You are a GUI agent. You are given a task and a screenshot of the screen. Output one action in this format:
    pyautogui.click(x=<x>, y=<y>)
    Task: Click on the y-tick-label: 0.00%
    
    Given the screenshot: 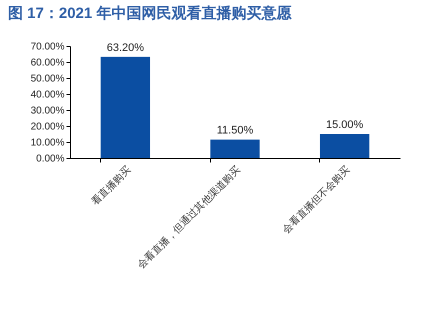 What is the action you would take?
    pyautogui.click(x=50, y=159)
    